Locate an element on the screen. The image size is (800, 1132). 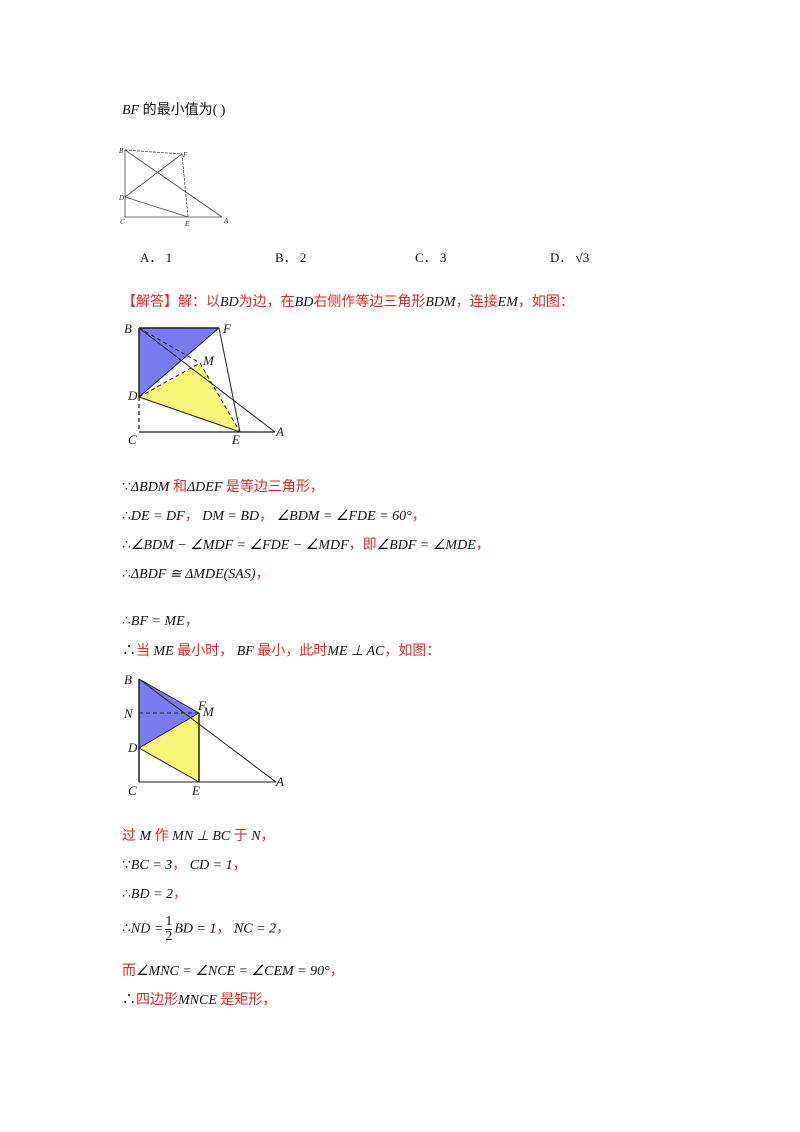
math: BF = ME is located at coordinates (157, 621).